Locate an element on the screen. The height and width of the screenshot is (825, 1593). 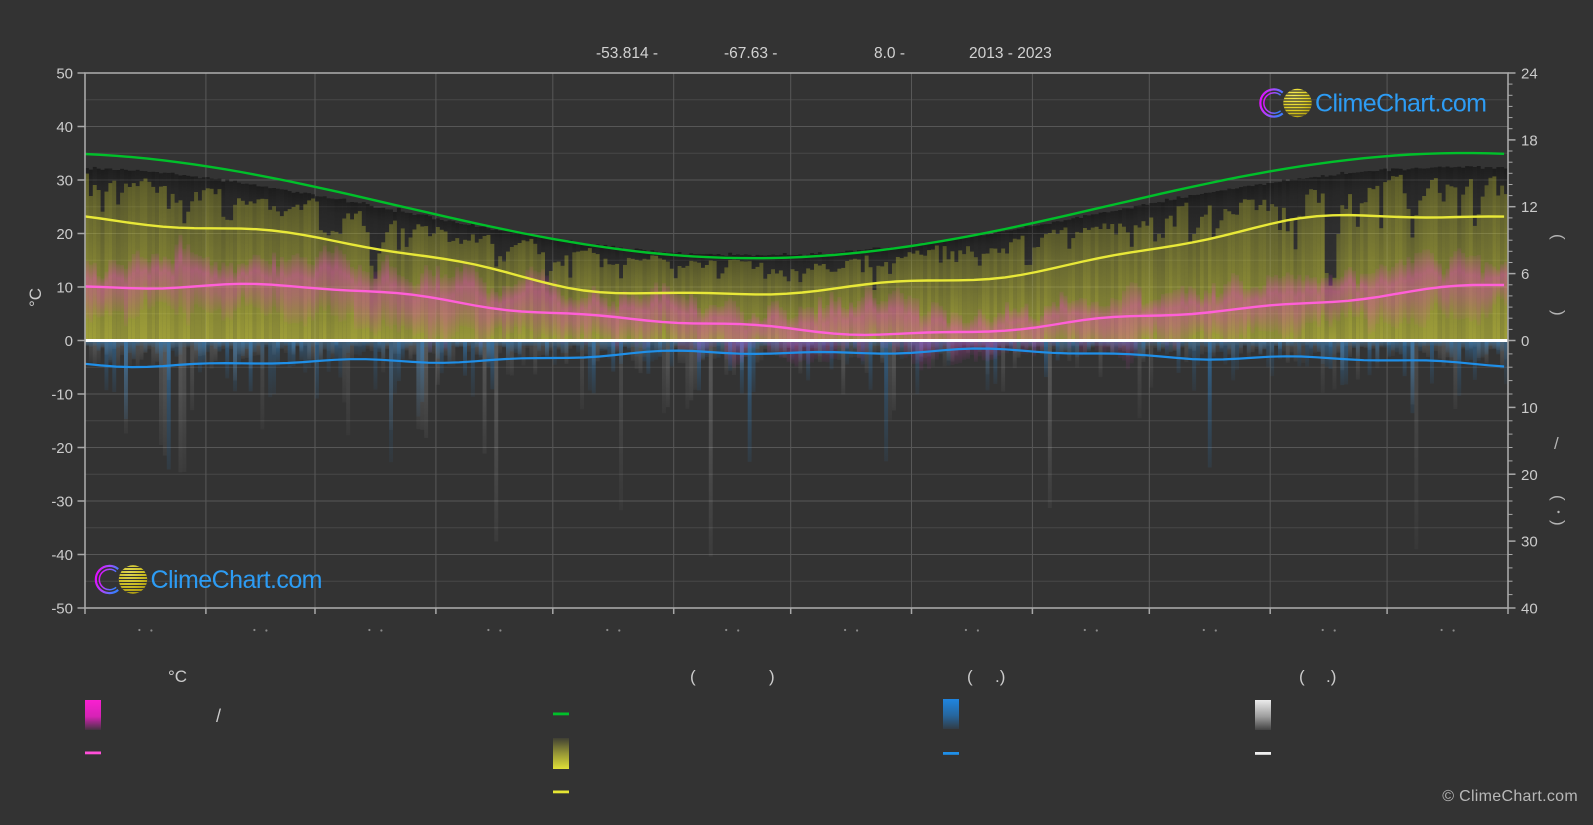
svg-text: 12 is located at coordinates (1529, 207).